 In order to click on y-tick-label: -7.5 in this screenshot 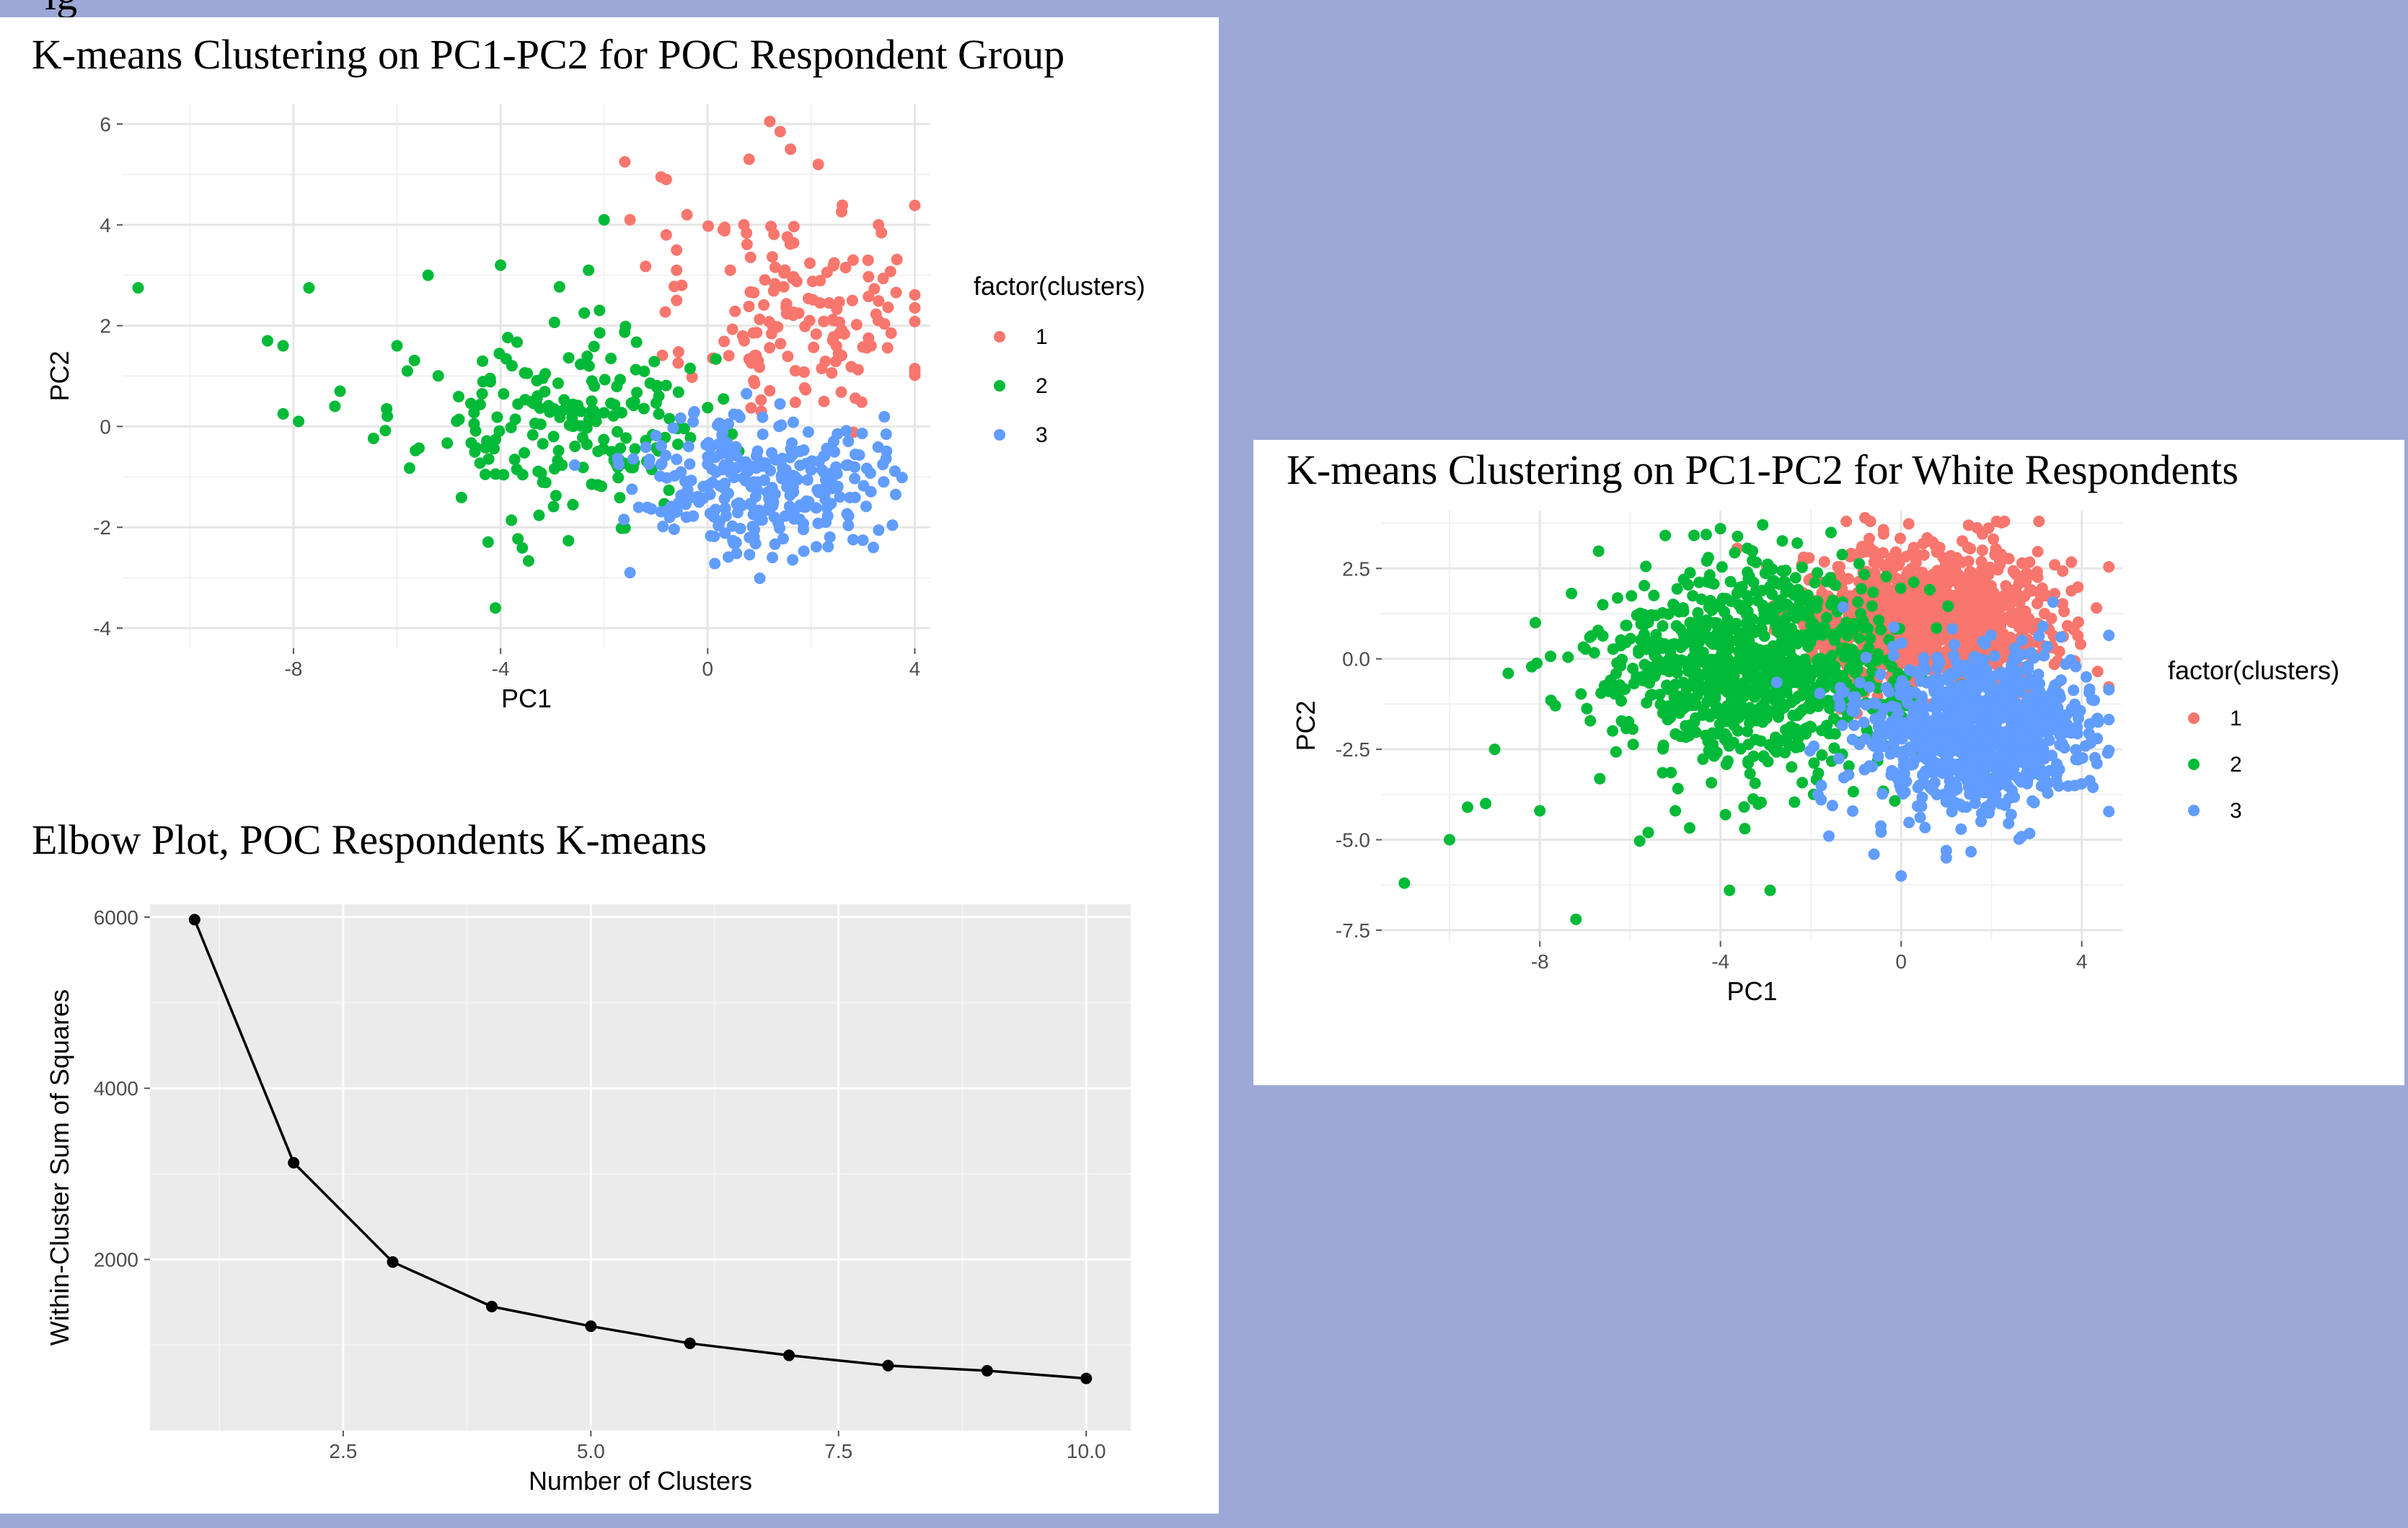, I will do `click(1353, 930)`.